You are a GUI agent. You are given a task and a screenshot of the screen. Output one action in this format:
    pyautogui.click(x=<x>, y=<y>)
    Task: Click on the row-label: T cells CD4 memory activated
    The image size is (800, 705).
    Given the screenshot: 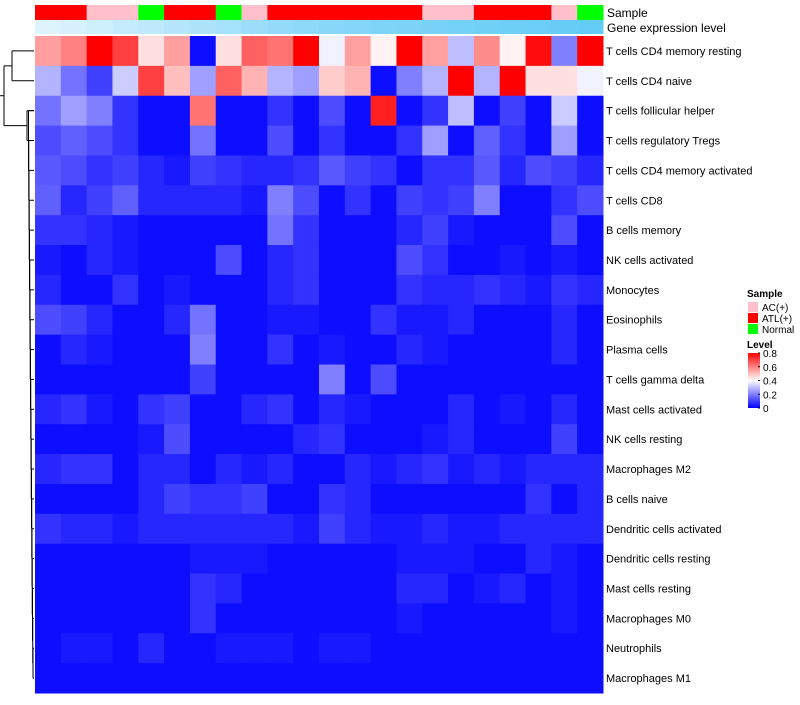 What is the action you would take?
    pyautogui.click(x=679, y=171)
    